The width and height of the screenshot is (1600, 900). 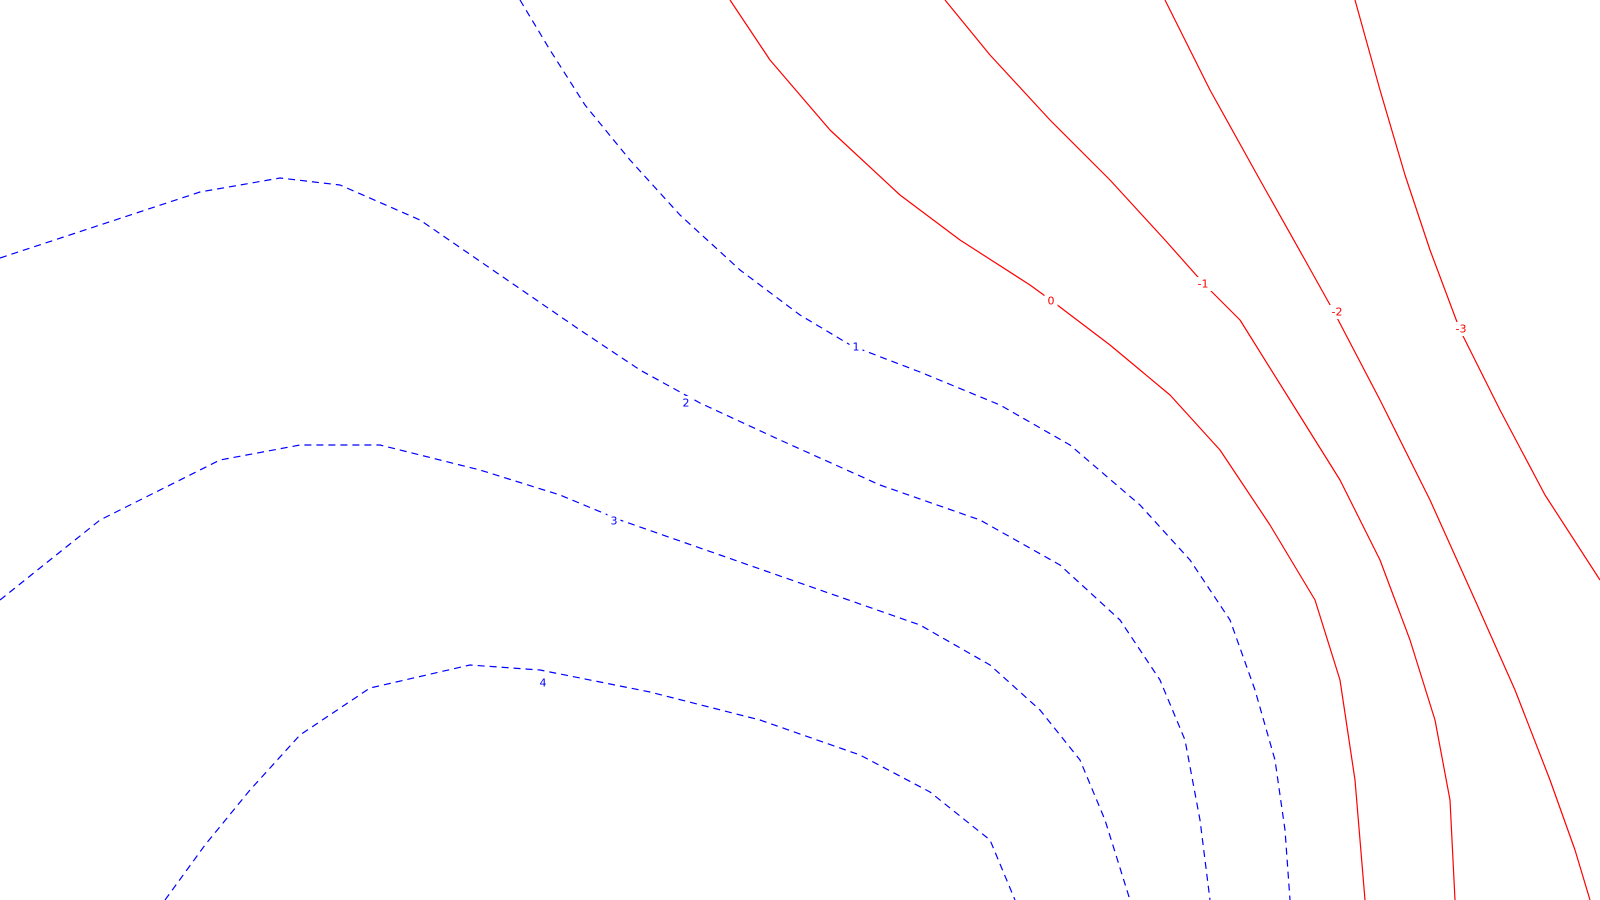 I want to click on contour-label-bg-zero, so click(x=1051, y=301).